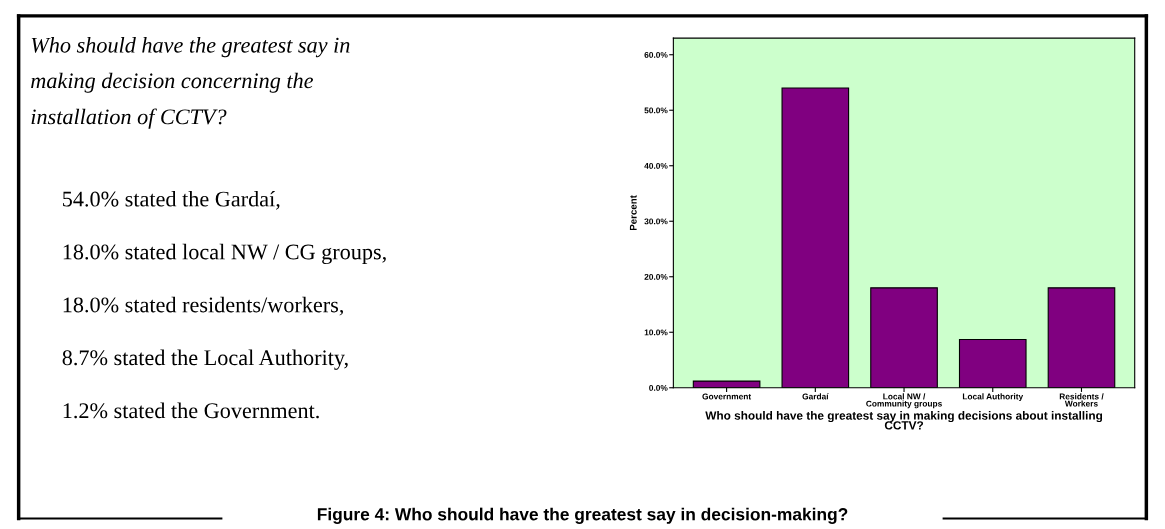 The image size is (1165, 529). What do you see at coordinates (656, 332) in the screenshot?
I see `y-tick-label: 10.0%` at bounding box center [656, 332].